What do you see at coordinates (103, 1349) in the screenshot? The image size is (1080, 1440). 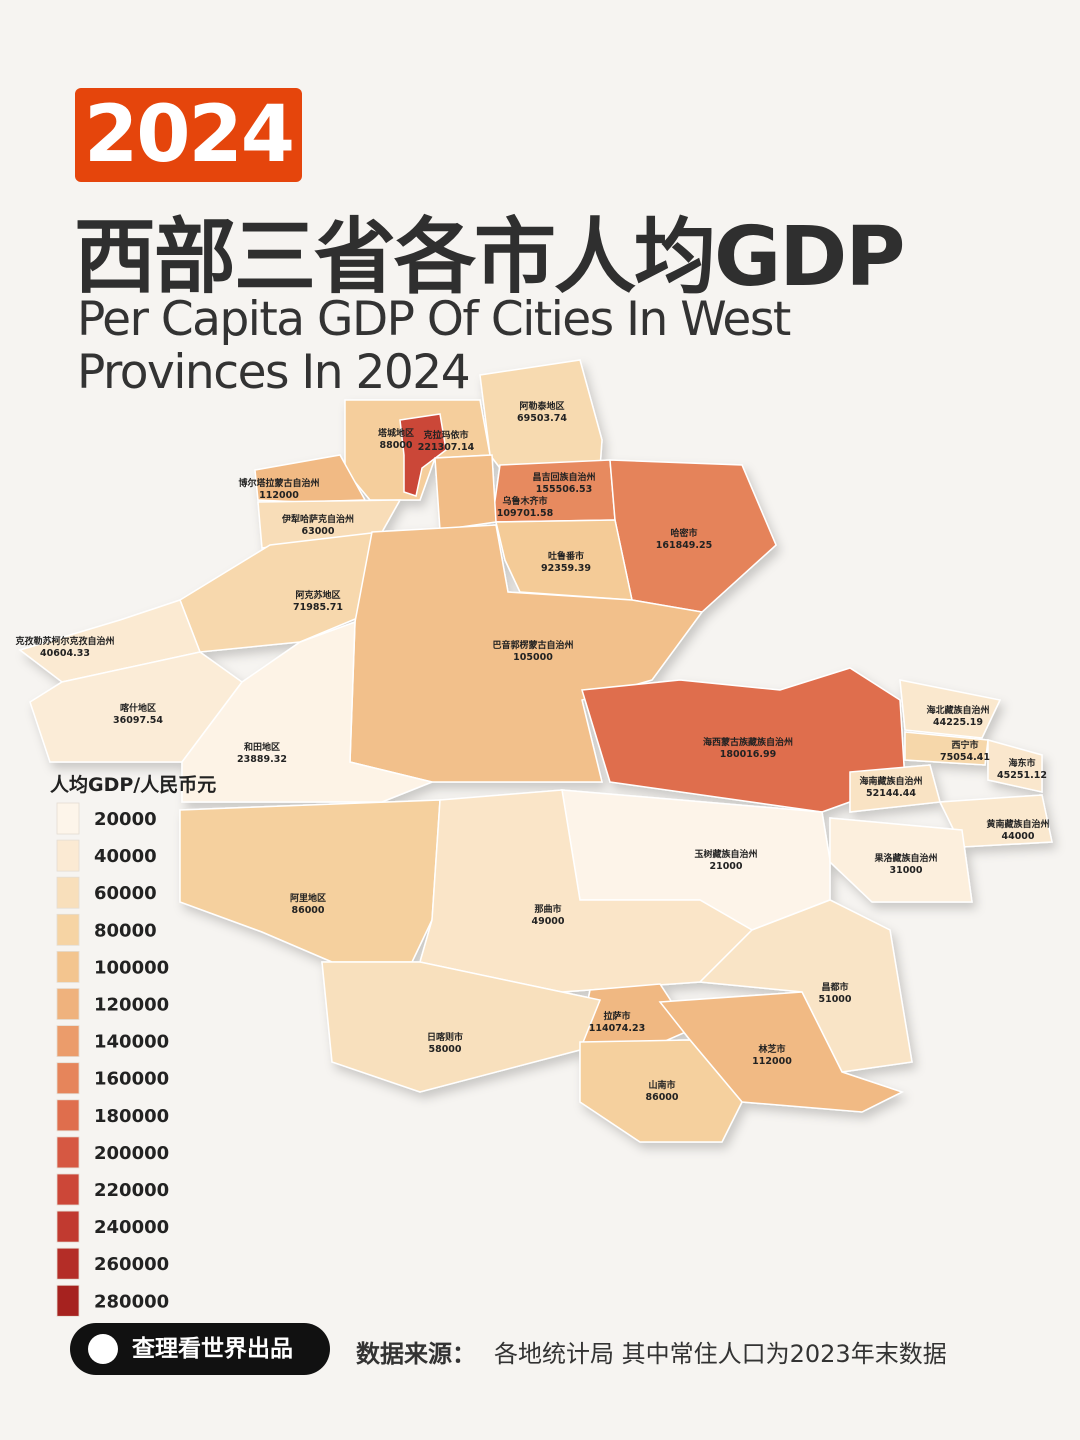 I see `brand-icon` at bounding box center [103, 1349].